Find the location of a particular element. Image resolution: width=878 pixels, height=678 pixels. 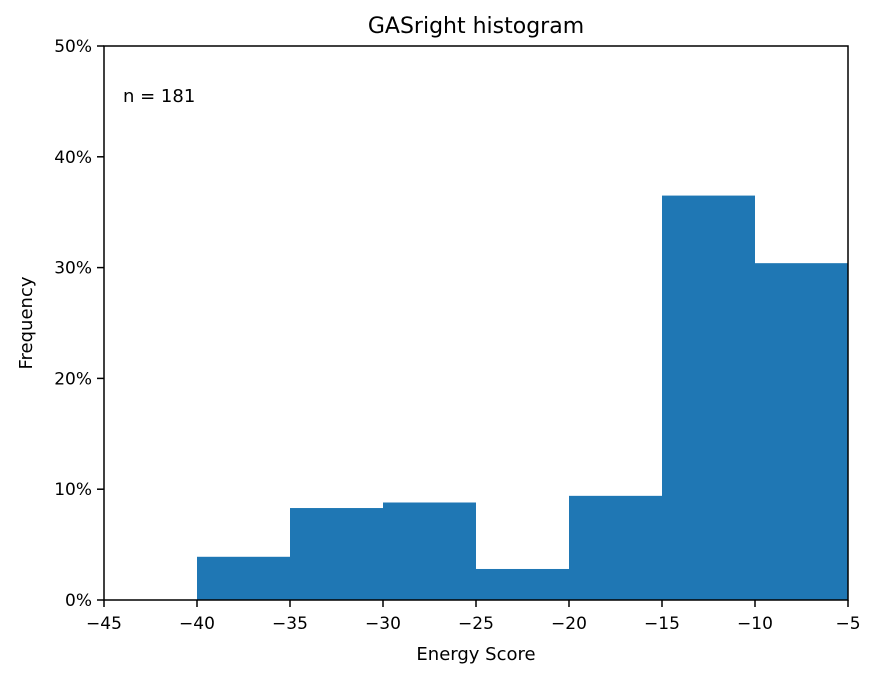

x-tick-label: −30 is located at coordinates (383, 624).